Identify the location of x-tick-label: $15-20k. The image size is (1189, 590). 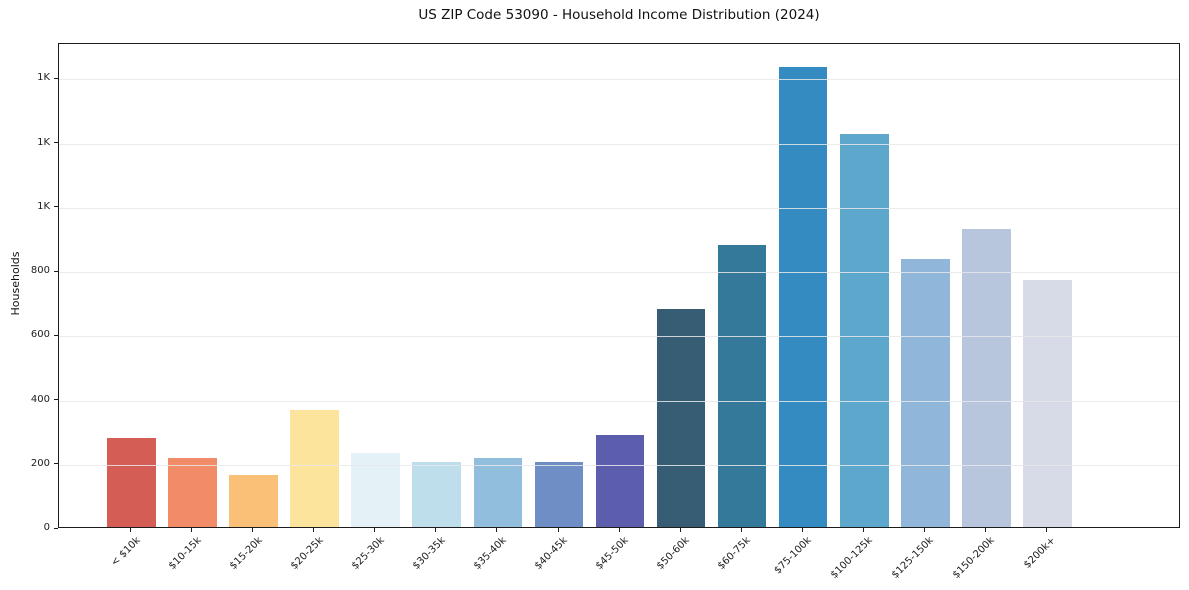
(246, 553).